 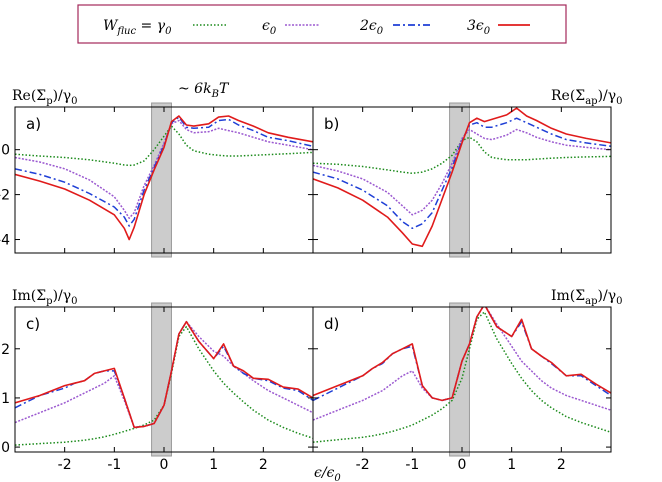 I want to click on shaded-band-d, so click(x=459, y=379).